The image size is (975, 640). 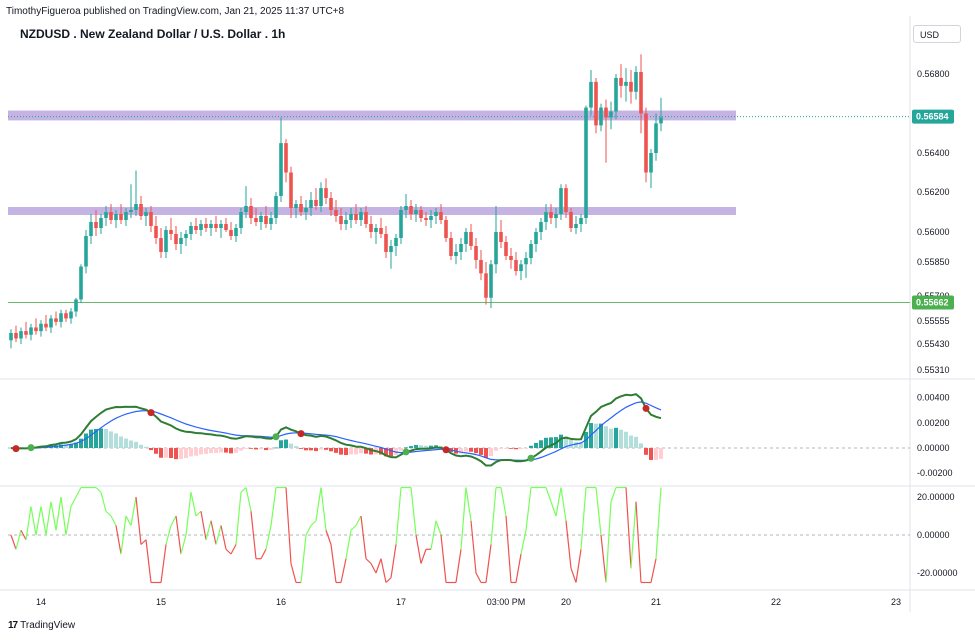 What do you see at coordinates (933, 423) in the screenshot?
I see `macd-tick-label: 0.00200` at bounding box center [933, 423].